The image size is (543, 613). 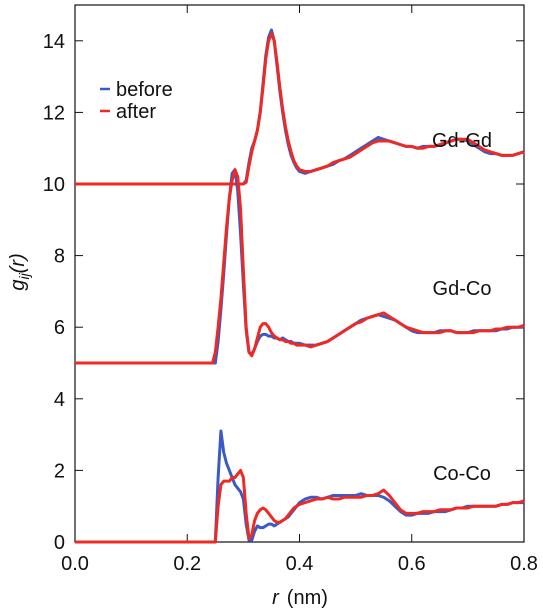 What do you see at coordinates (59, 543) in the screenshot?
I see `y-tick-label: 0` at bounding box center [59, 543].